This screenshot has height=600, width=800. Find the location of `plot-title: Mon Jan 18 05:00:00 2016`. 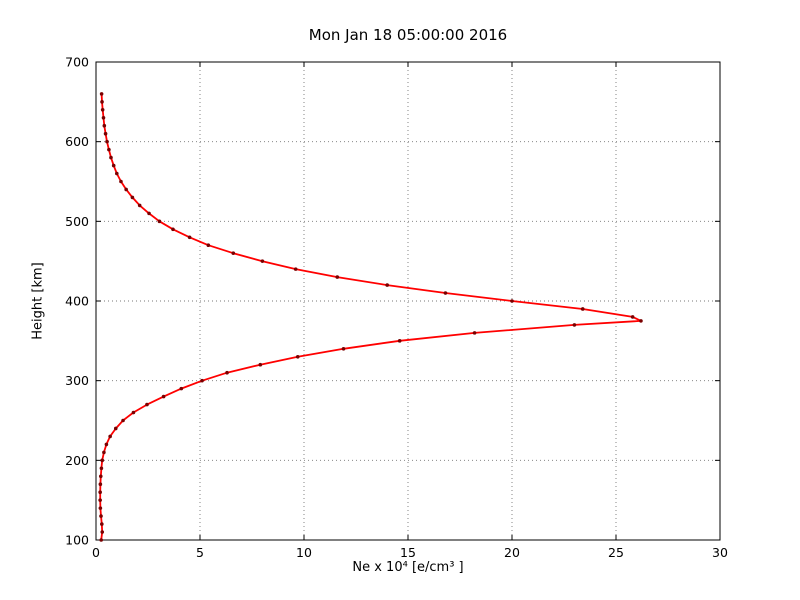

plot-title: Mon Jan 18 05:00:00 2016 is located at coordinates (408, 35).